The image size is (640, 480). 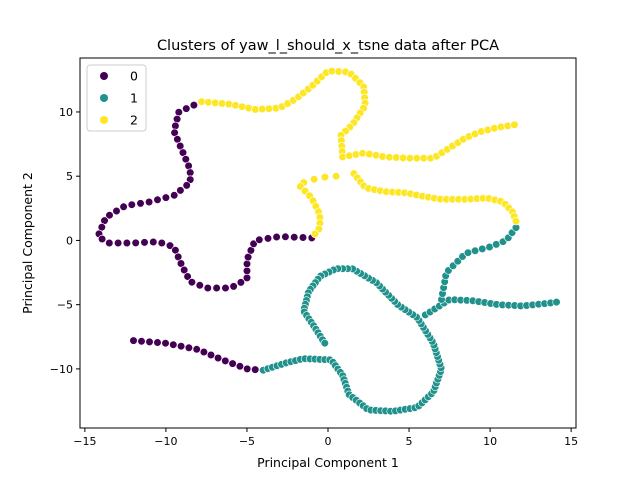 I want to click on y-tick-label: −10, so click(x=61, y=369).